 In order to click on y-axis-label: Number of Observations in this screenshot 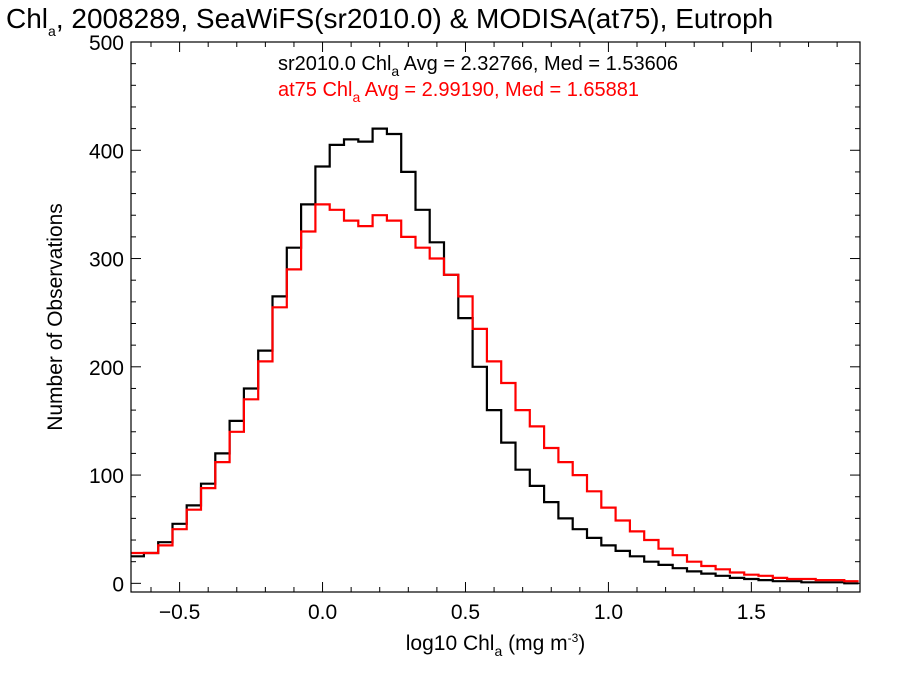, I will do `click(55, 317)`.